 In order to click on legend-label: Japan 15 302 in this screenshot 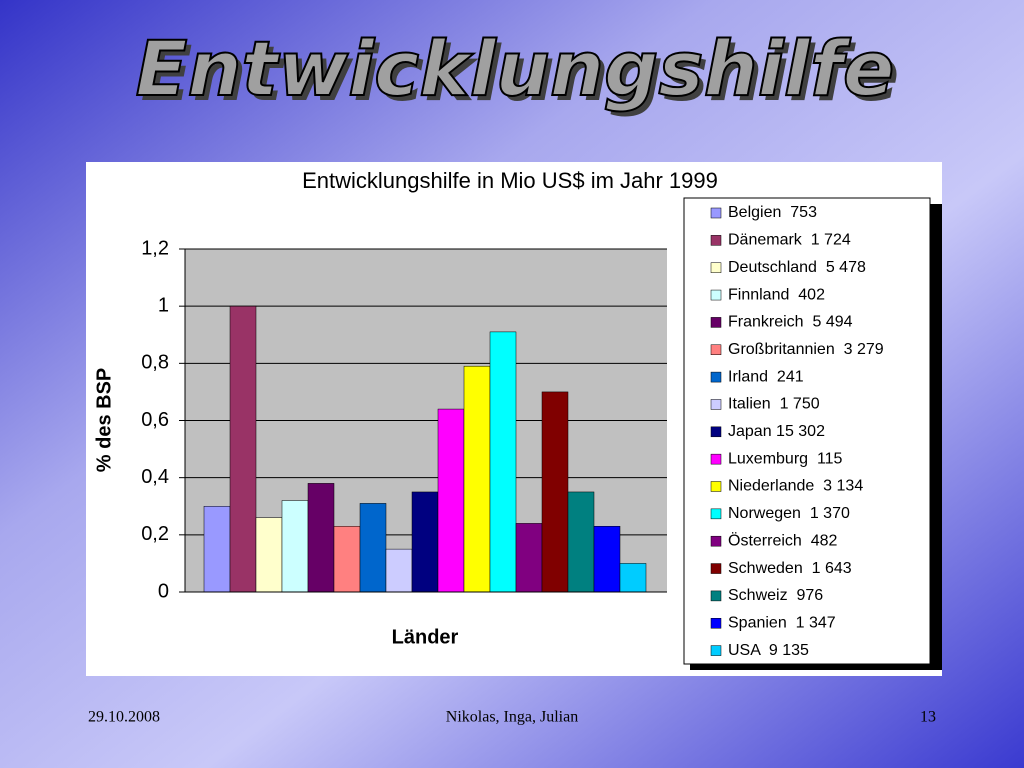, I will do `click(776, 431)`.